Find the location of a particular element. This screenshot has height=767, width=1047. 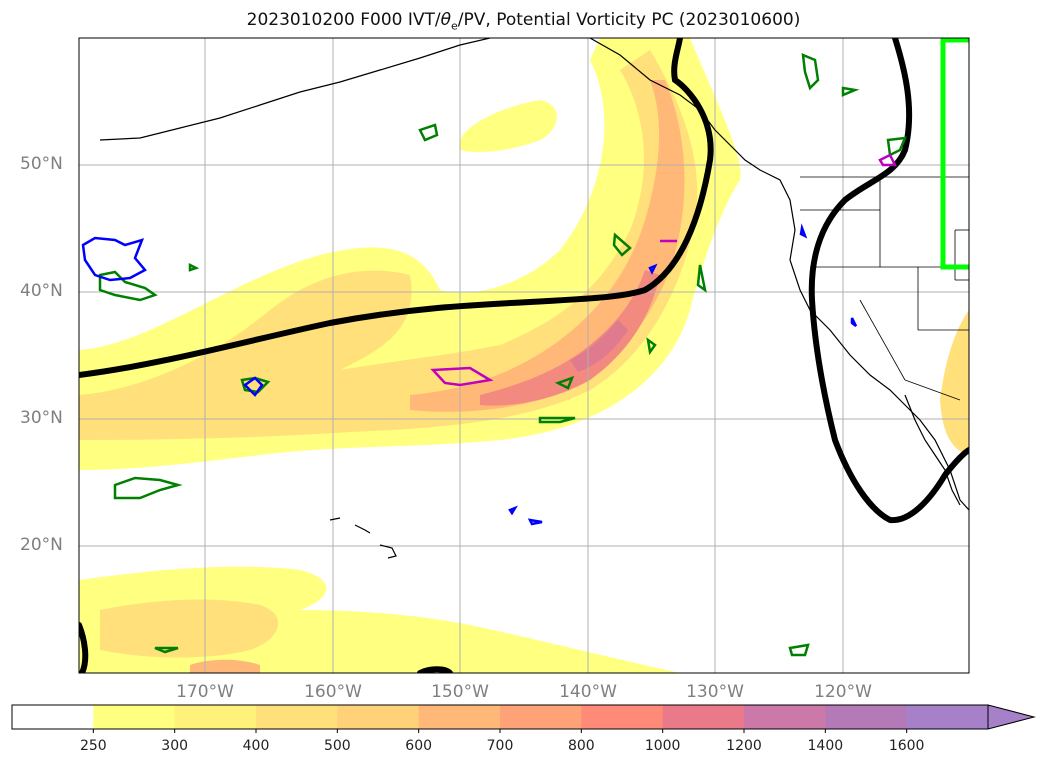

lat-label-20n: 20°N is located at coordinates (41, 545).